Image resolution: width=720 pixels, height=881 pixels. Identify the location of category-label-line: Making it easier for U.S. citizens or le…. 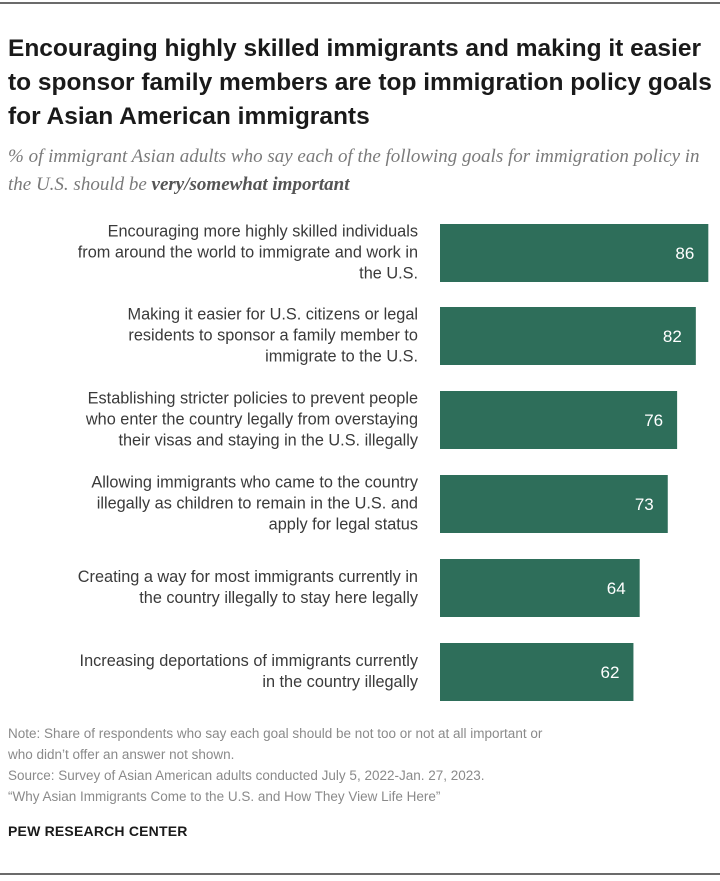
(273, 315).